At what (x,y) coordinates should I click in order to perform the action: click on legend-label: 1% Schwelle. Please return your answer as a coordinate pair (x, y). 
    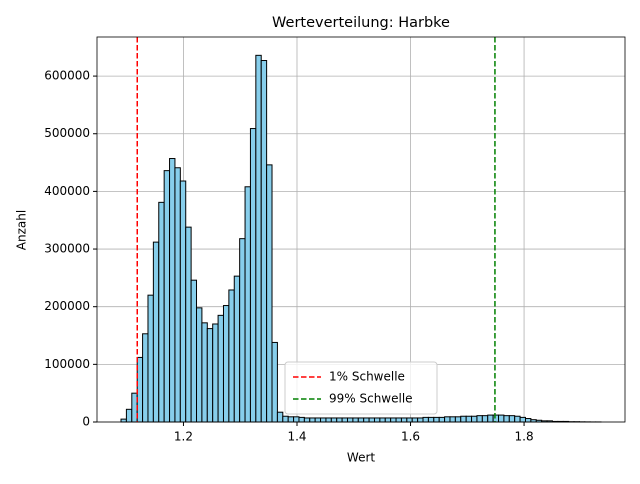
    Looking at the image, I should click on (367, 377).